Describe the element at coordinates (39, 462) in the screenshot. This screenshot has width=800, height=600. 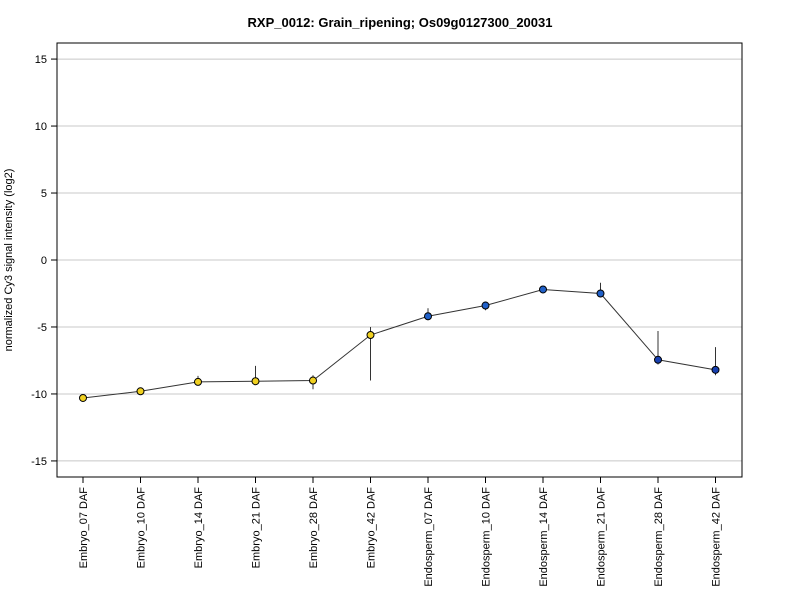
I see `y-tick-label: -15` at that location.